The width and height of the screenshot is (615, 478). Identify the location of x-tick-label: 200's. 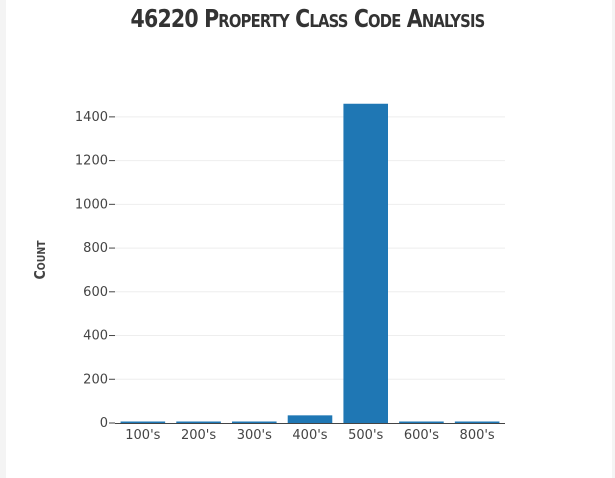
(198, 435).